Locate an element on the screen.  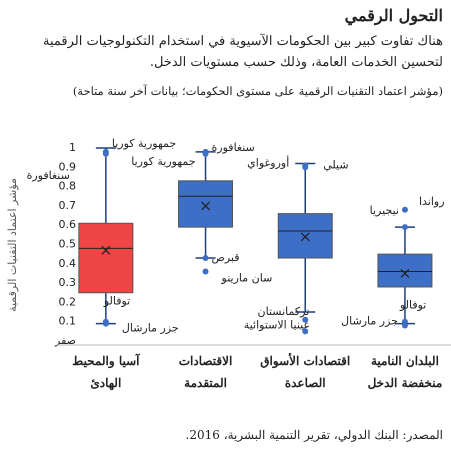
y-tick-label: 0.5 is located at coordinates (68, 244).